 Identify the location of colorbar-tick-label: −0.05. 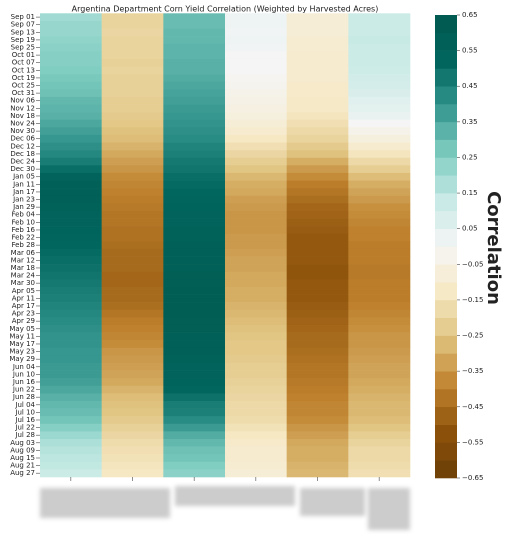
(472, 264).